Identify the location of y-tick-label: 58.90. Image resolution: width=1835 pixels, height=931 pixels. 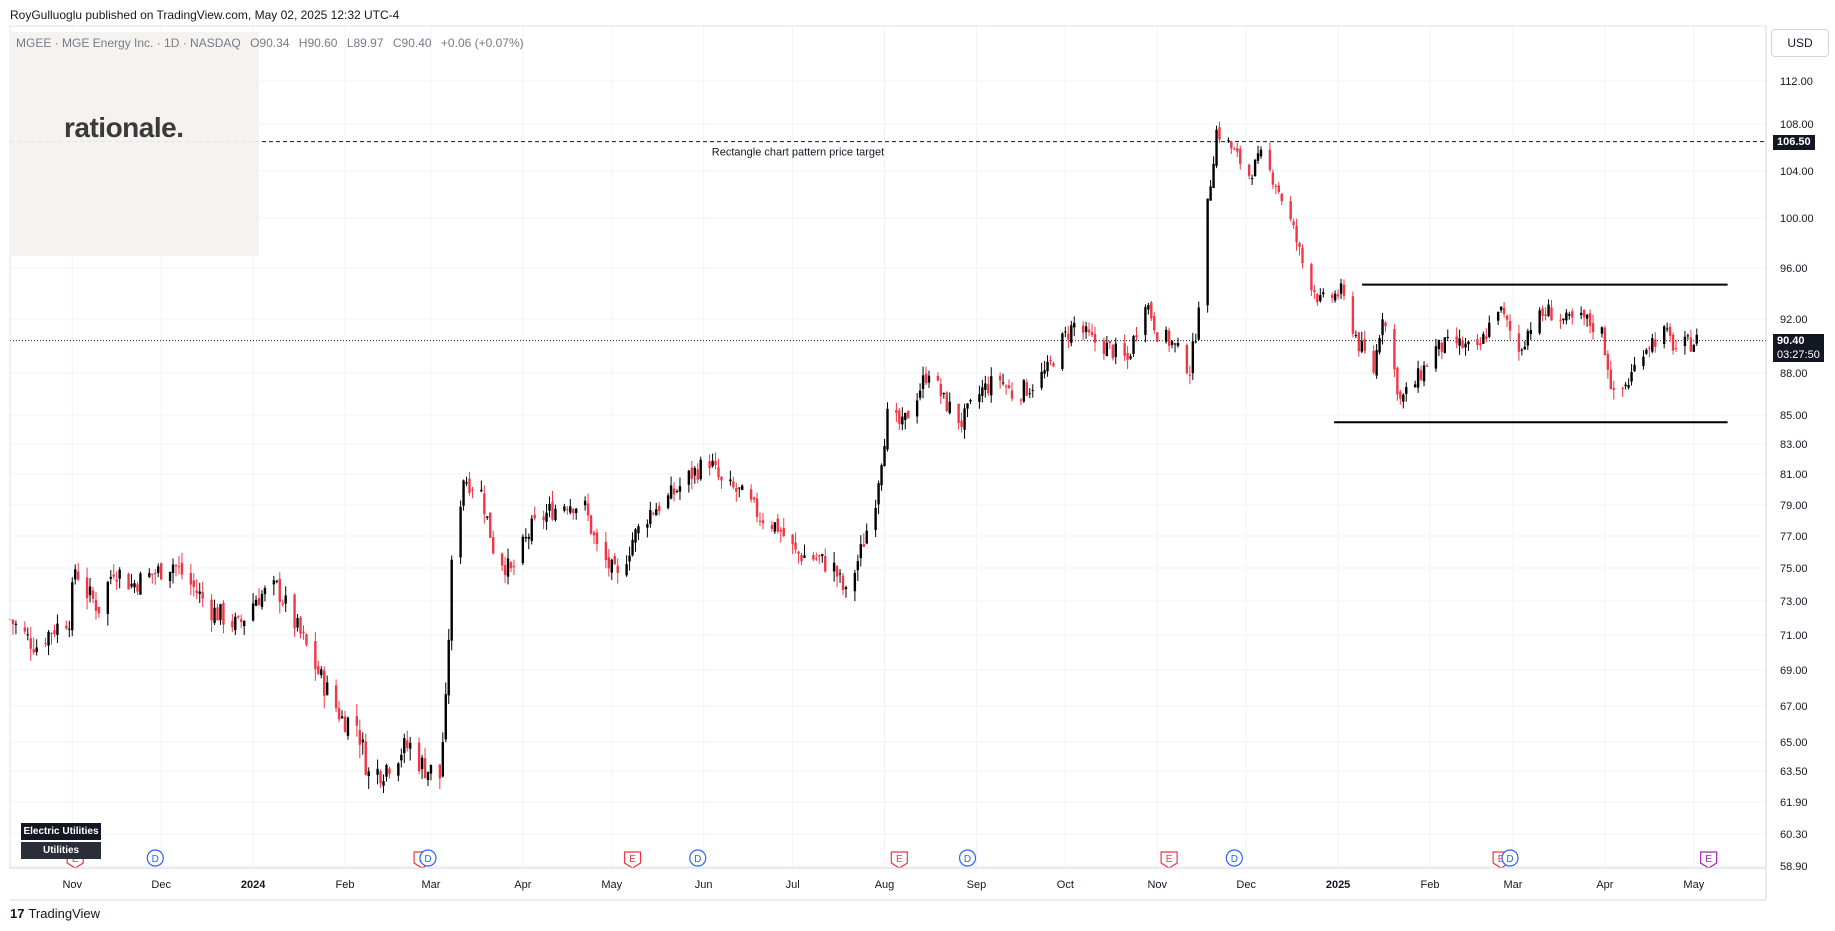
(1794, 867).